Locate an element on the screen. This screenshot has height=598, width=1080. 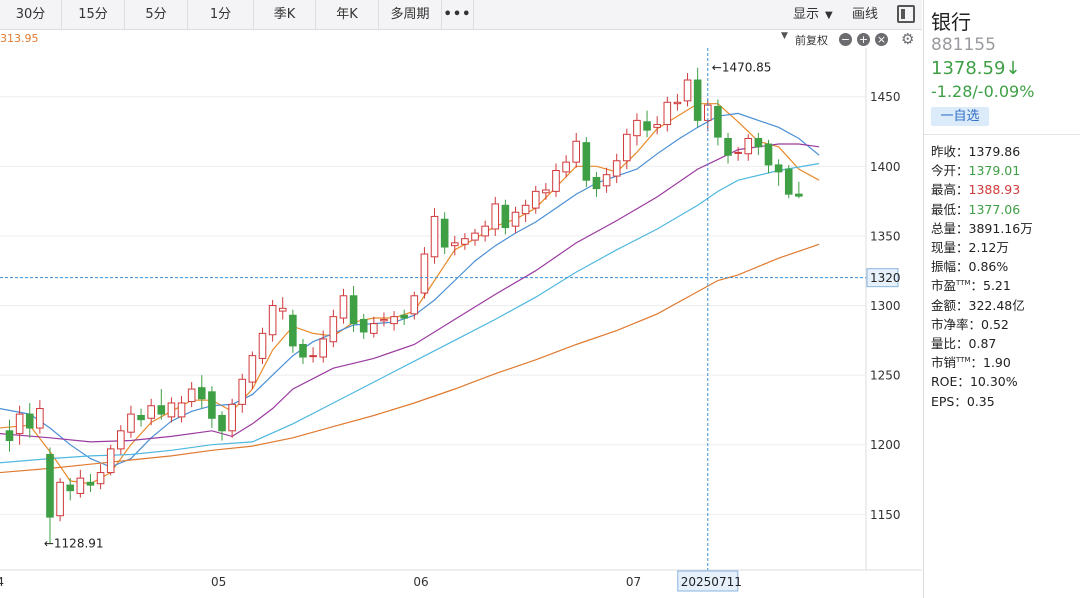
stat-label: 量比： is located at coordinates (950, 343).